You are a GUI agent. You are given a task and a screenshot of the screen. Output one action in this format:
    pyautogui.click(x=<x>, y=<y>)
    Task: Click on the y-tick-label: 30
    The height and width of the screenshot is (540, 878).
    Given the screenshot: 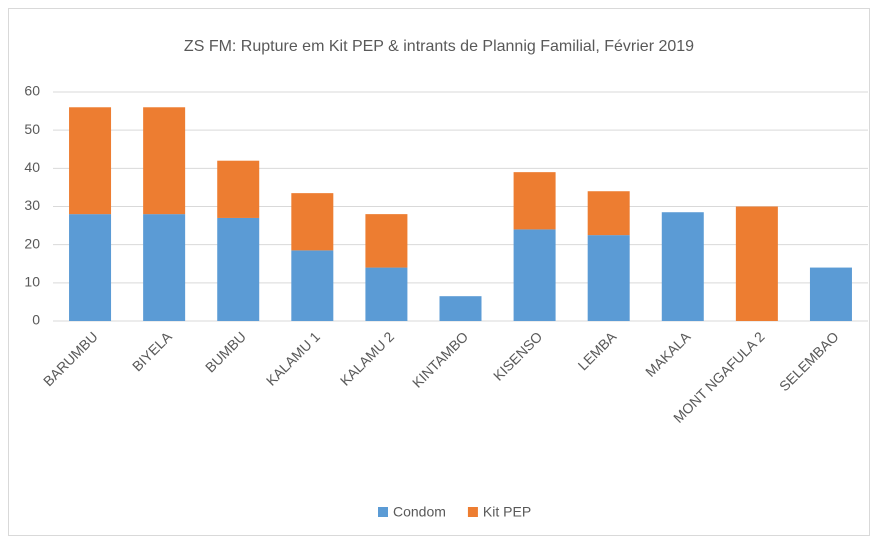 What is the action you would take?
    pyautogui.click(x=32, y=205)
    